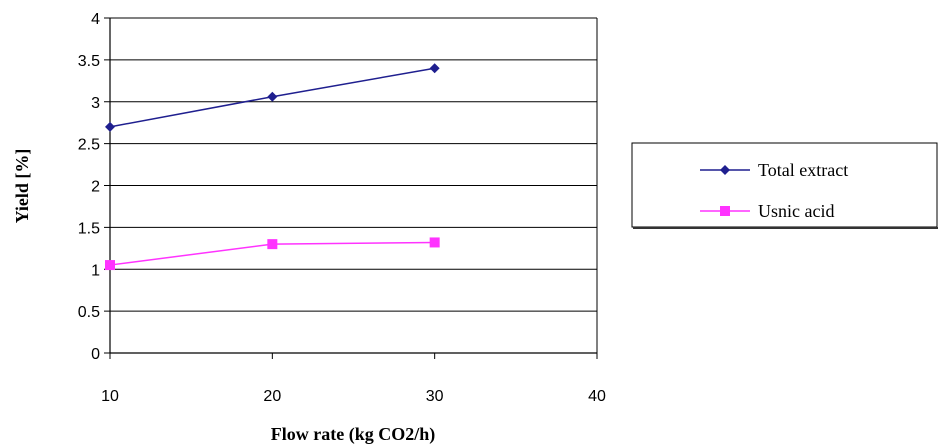 This screenshot has height=446, width=945. I want to click on y-tick-label-1: 0.5, so click(89, 312).